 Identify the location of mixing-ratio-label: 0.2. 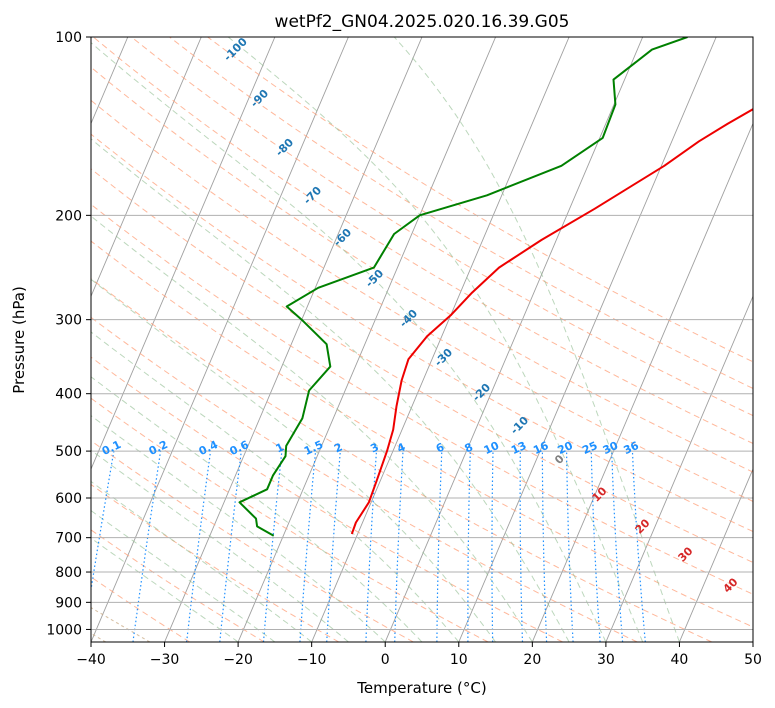
(158, 448).